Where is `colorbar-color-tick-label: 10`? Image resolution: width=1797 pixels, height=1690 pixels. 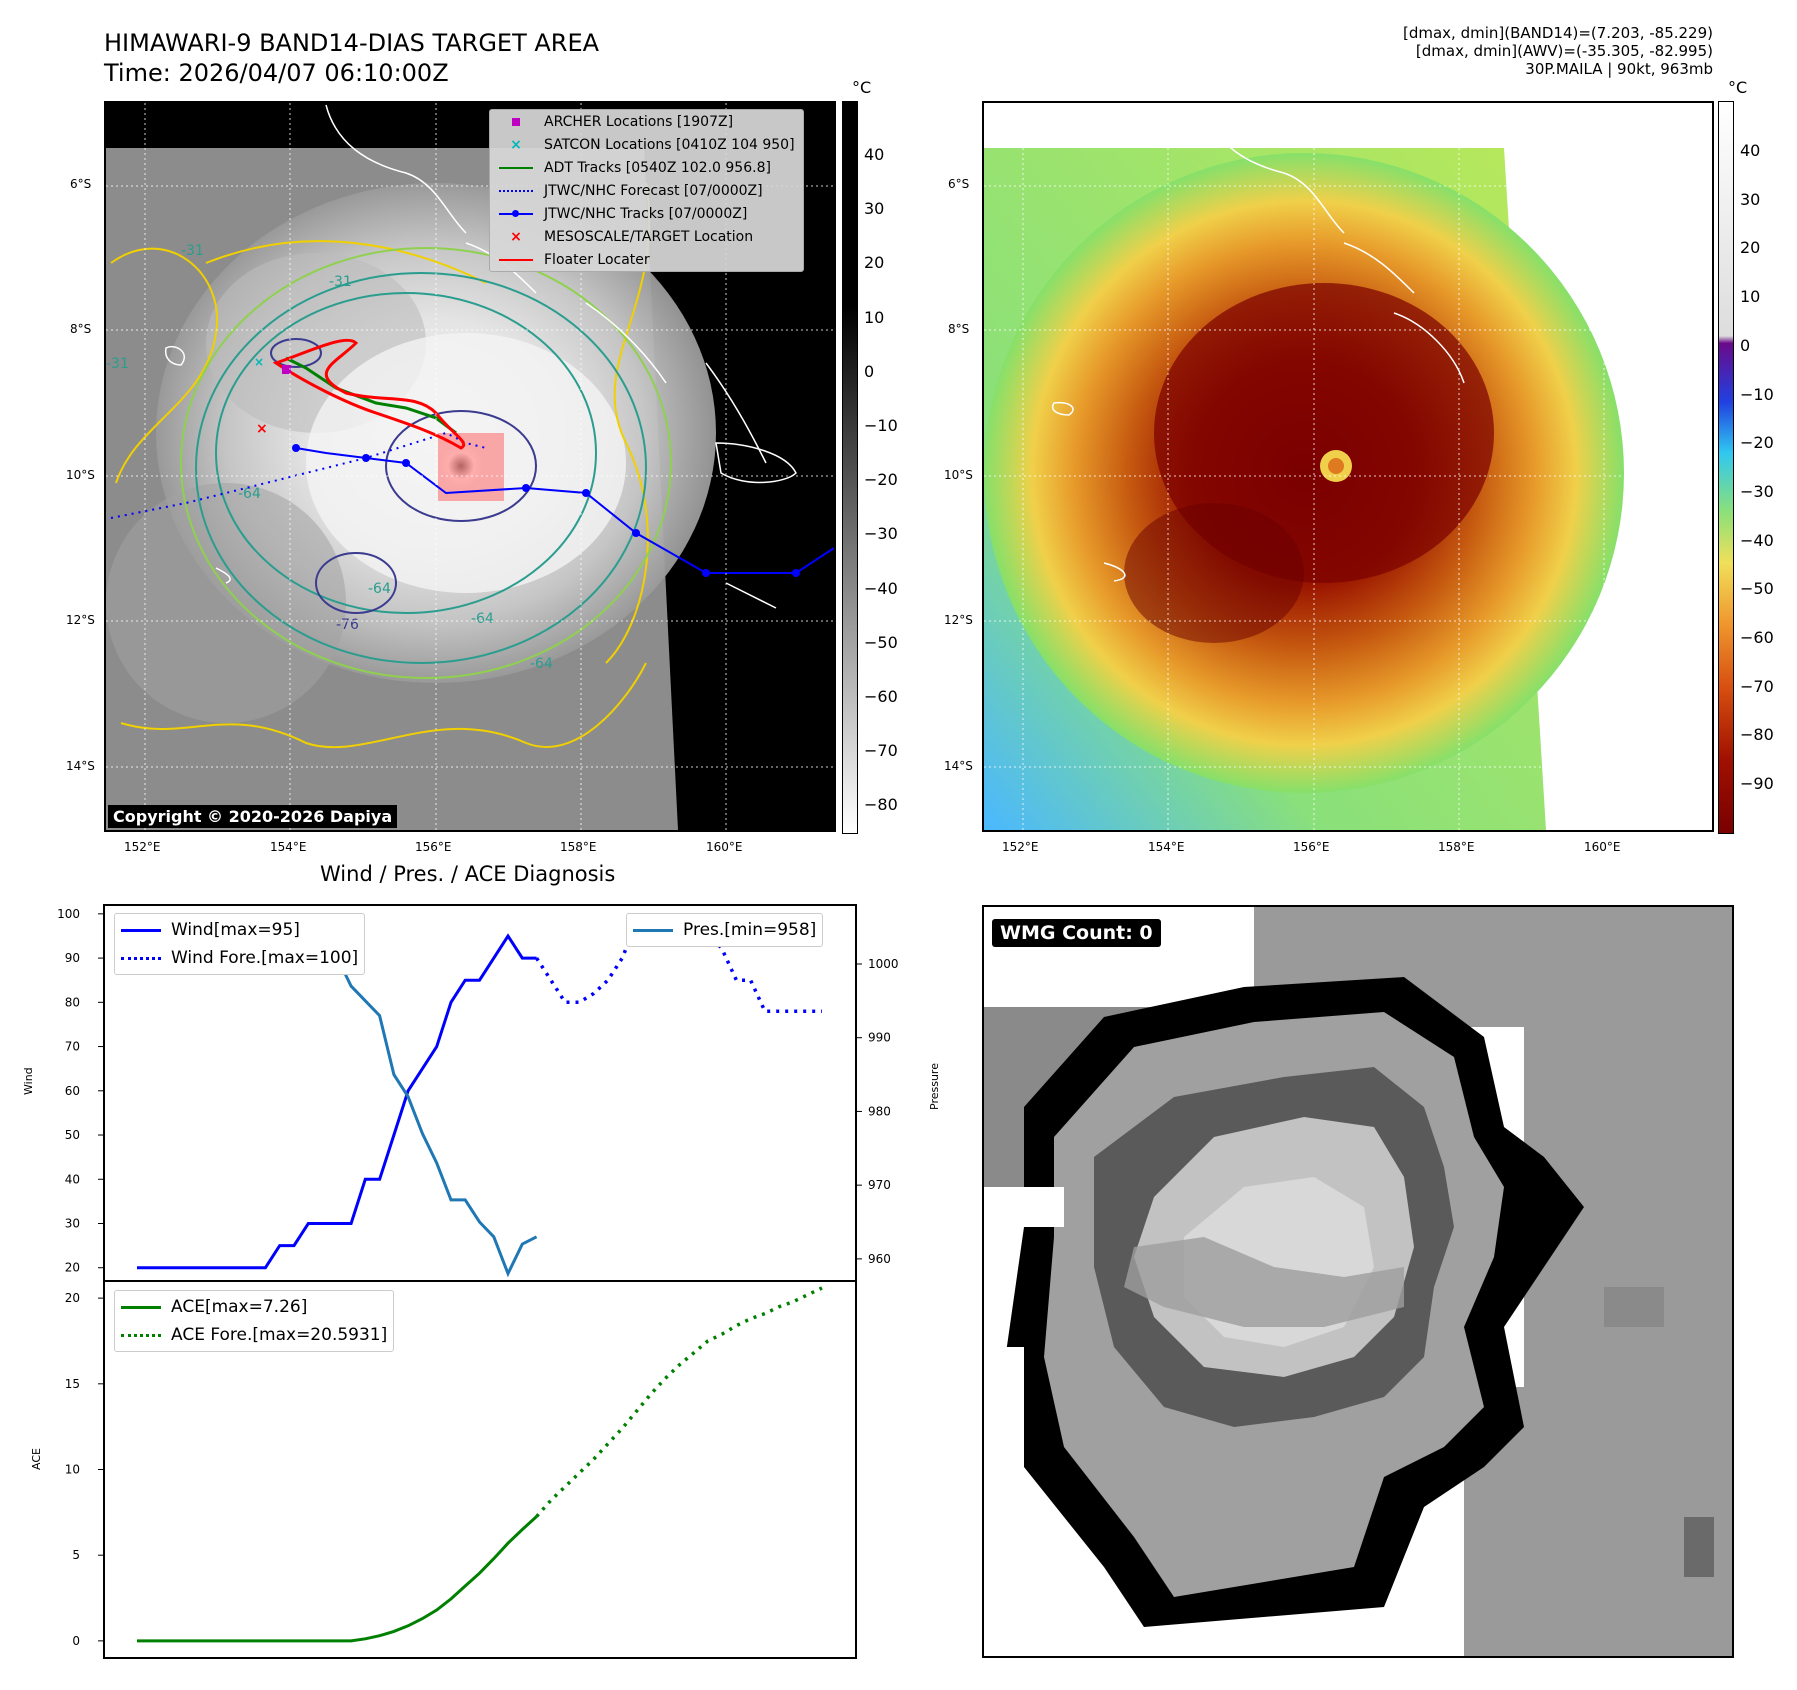 colorbar-color-tick-label: 10 is located at coordinates (1750, 297).